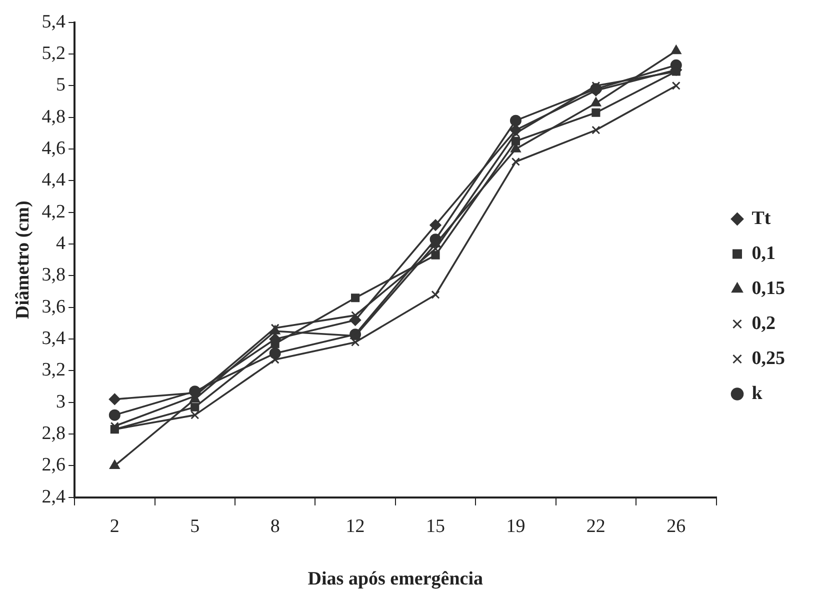  What do you see at coordinates (768, 358) in the screenshot?
I see `legend-label: 0,25` at bounding box center [768, 358].